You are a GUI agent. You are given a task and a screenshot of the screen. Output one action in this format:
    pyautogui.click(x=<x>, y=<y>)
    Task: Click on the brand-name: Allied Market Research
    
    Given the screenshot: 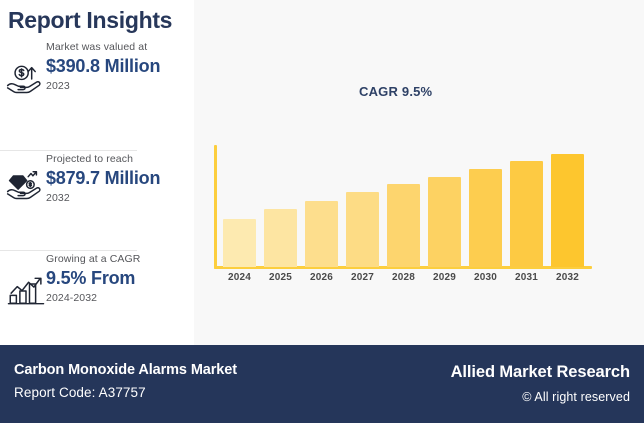 What is the action you would take?
    pyautogui.click(x=540, y=372)
    